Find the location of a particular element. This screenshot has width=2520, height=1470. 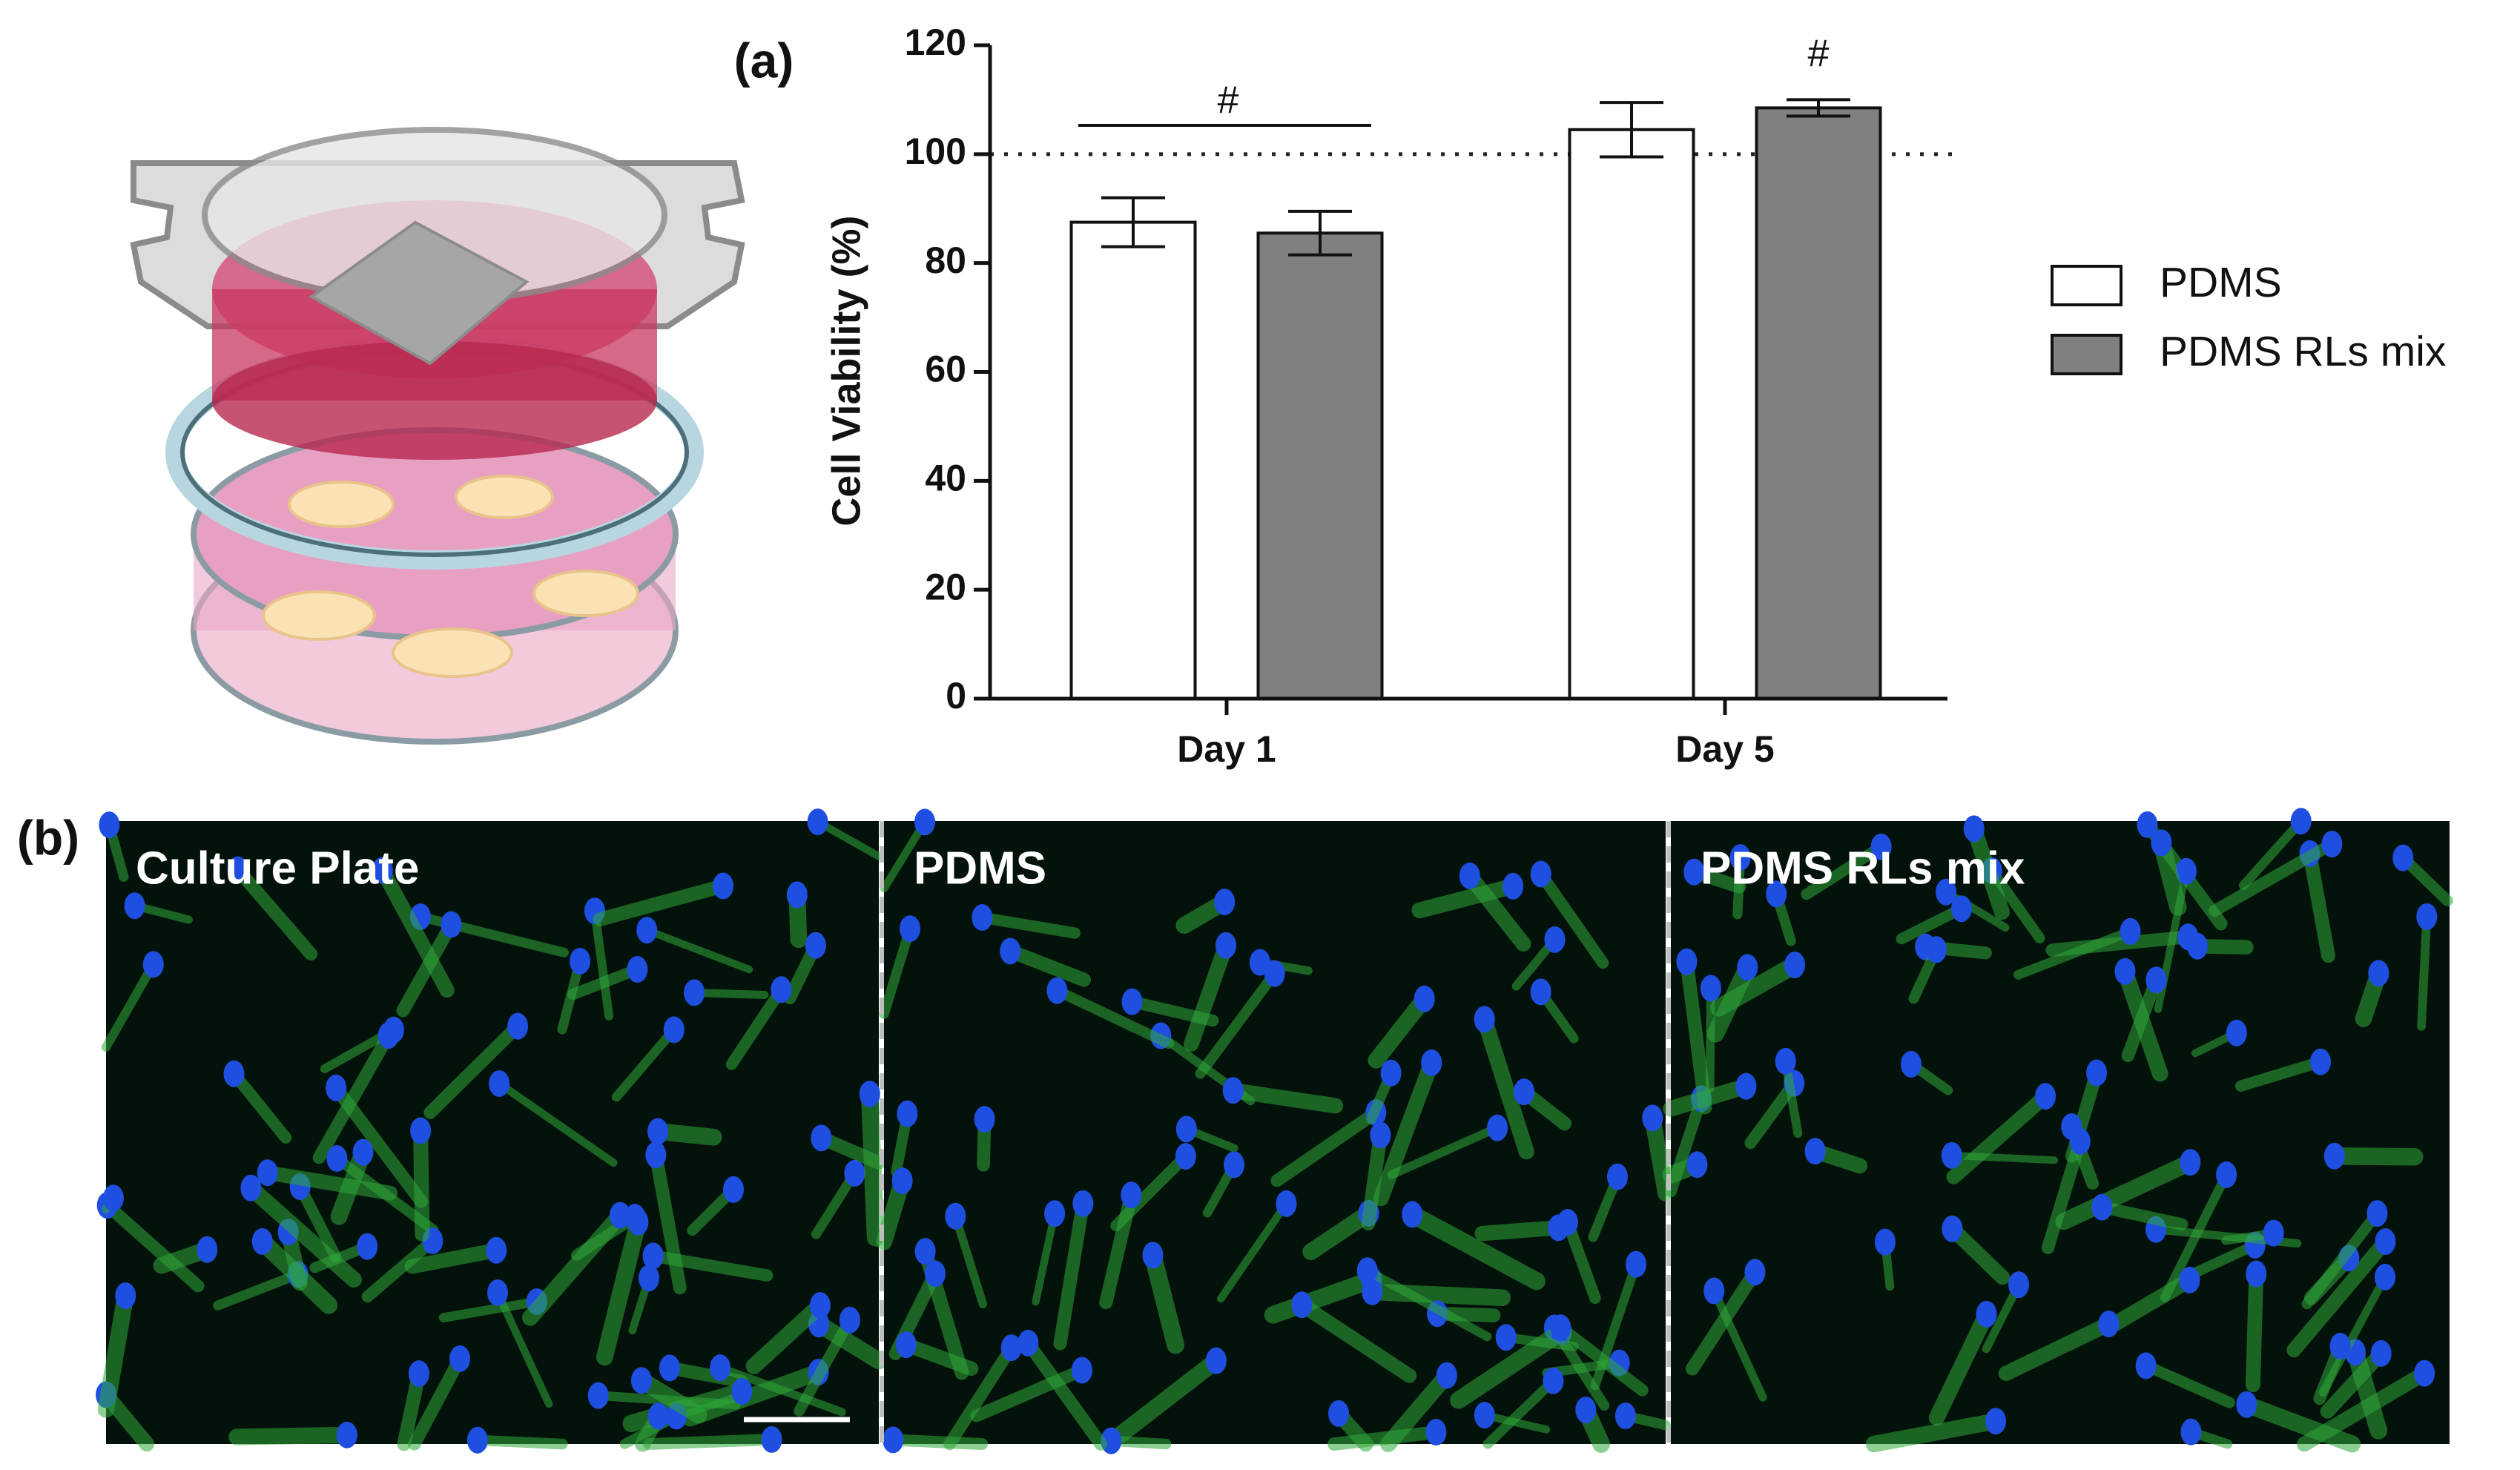

dish-illustration is located at coordinates (437, 436).